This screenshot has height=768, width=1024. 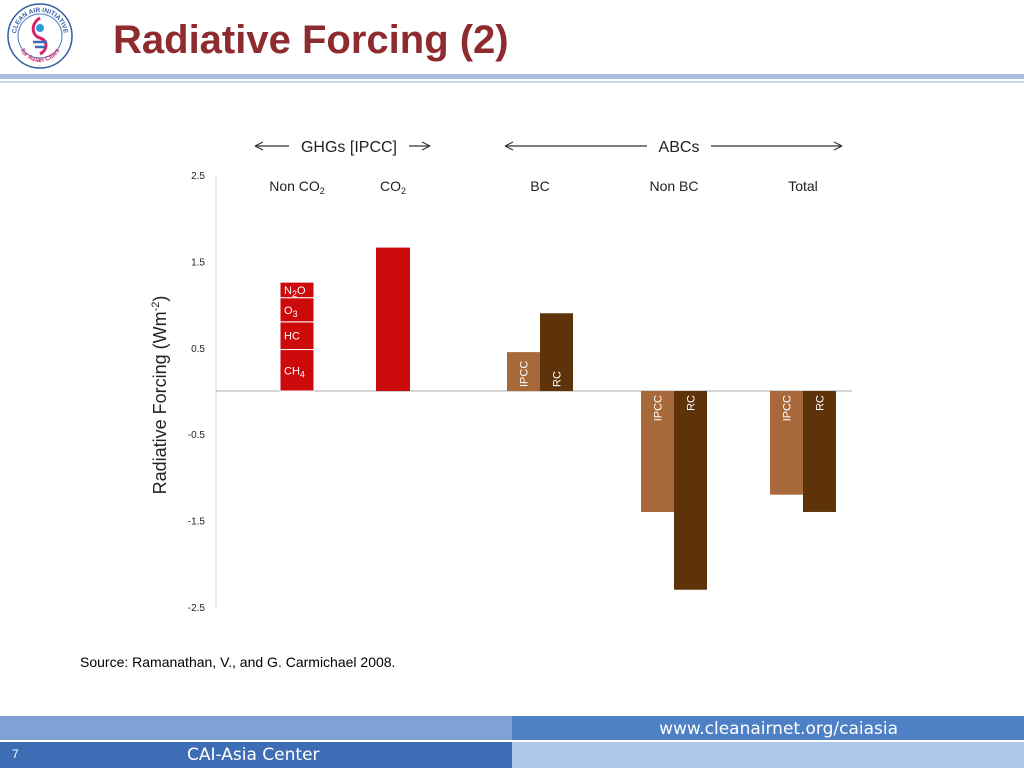 I want to click on bar-rc-total, so click(x=819, y=451).